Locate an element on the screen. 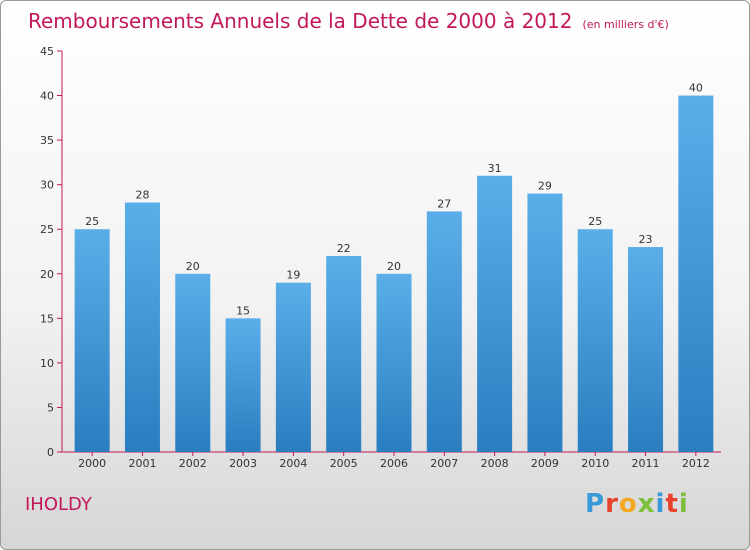  bar-value-label: 27 is located at coordinates (444, 203).